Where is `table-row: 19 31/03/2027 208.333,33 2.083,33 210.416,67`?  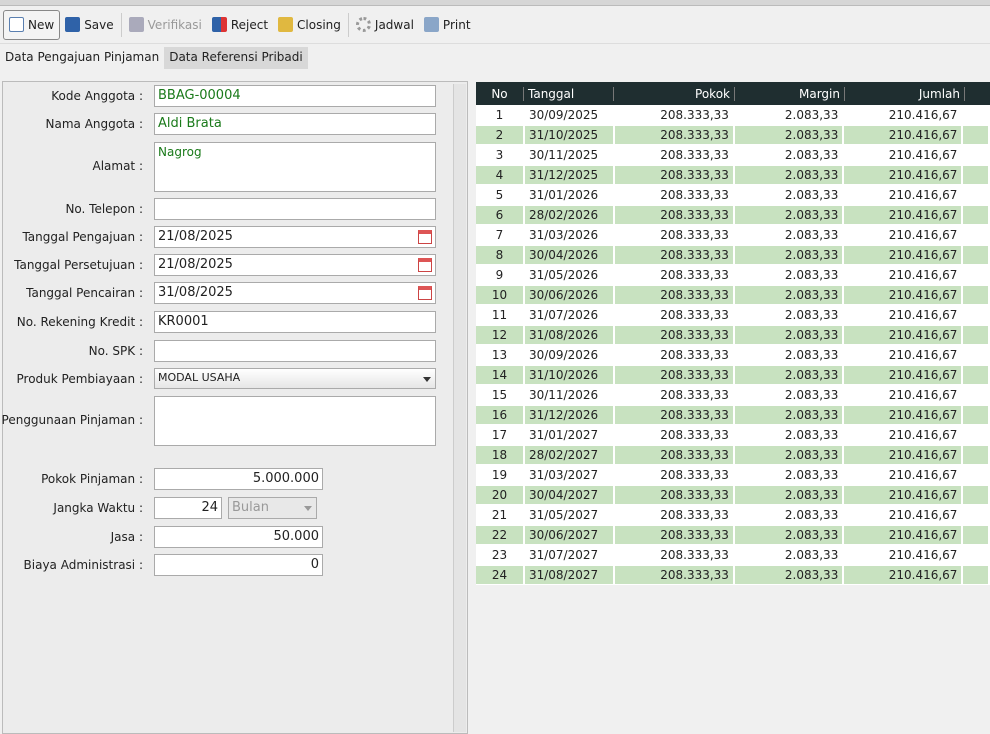
table-row: 19 31/03/2027 208.333,33 2.083,33 210.416,67 is located at coordinates (733, 475).